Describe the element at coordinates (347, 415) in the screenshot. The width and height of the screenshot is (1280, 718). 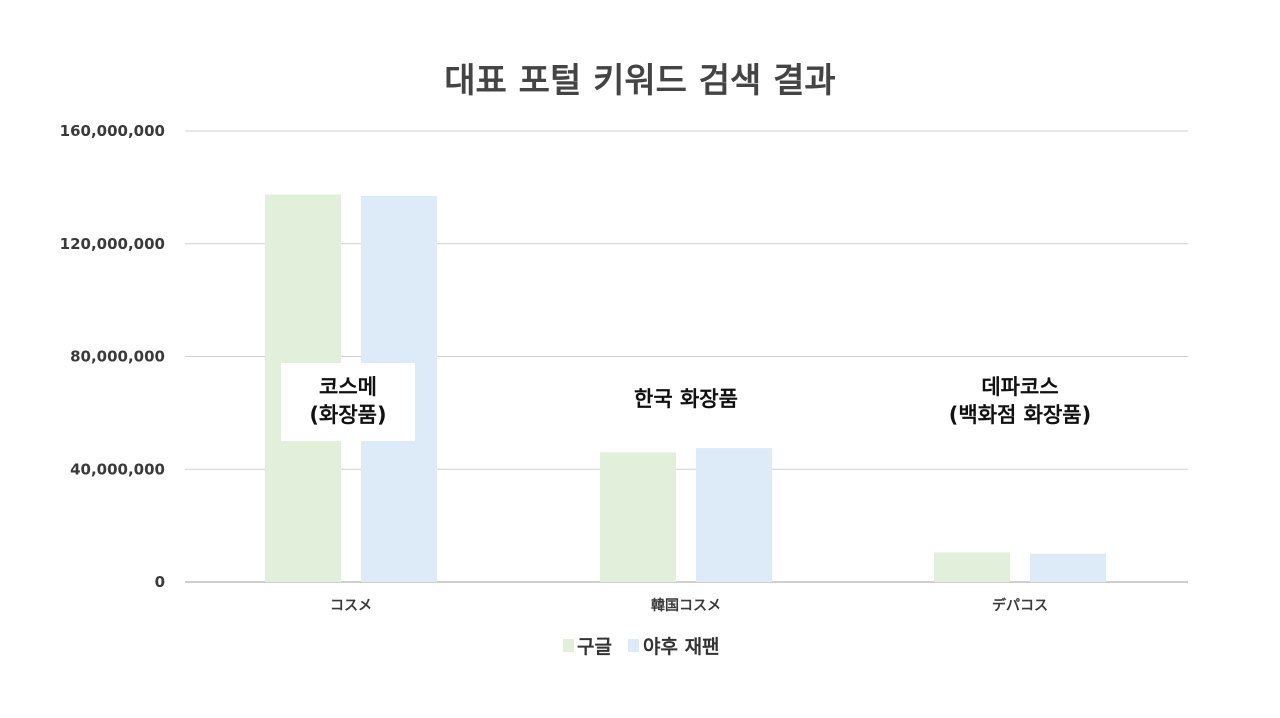
I see `annotation-label: (화장품)` at that location.